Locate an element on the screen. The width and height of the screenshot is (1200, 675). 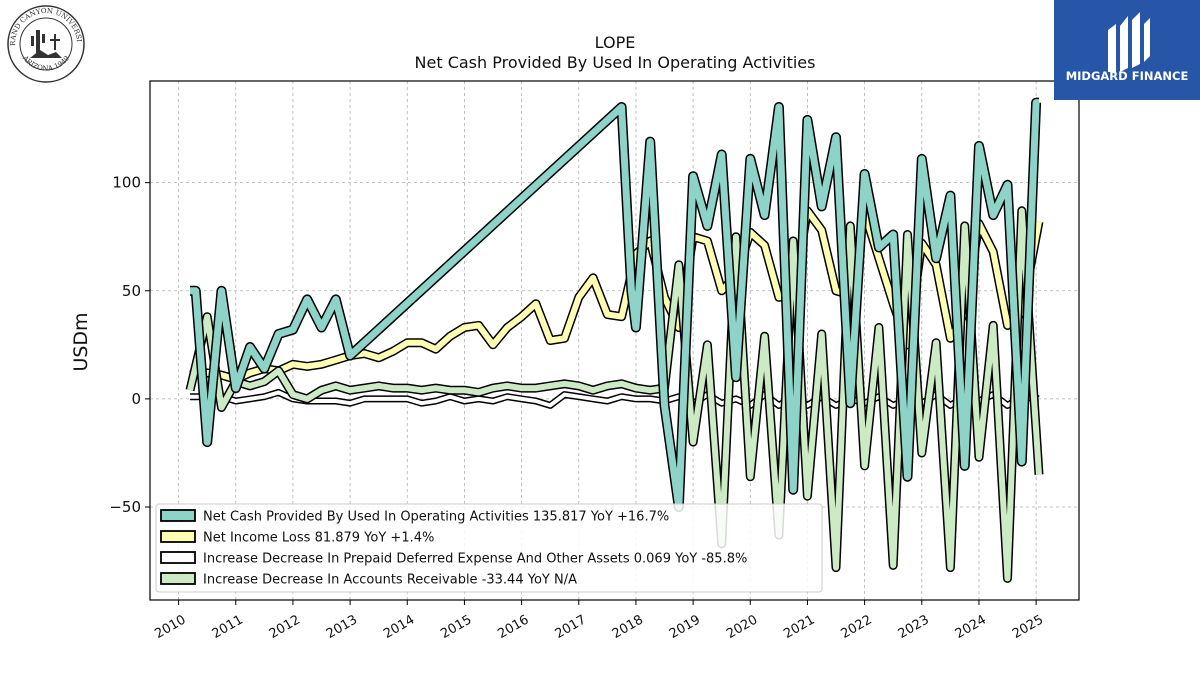
y-tick-label: 100 is located at coordinates (126, 183).